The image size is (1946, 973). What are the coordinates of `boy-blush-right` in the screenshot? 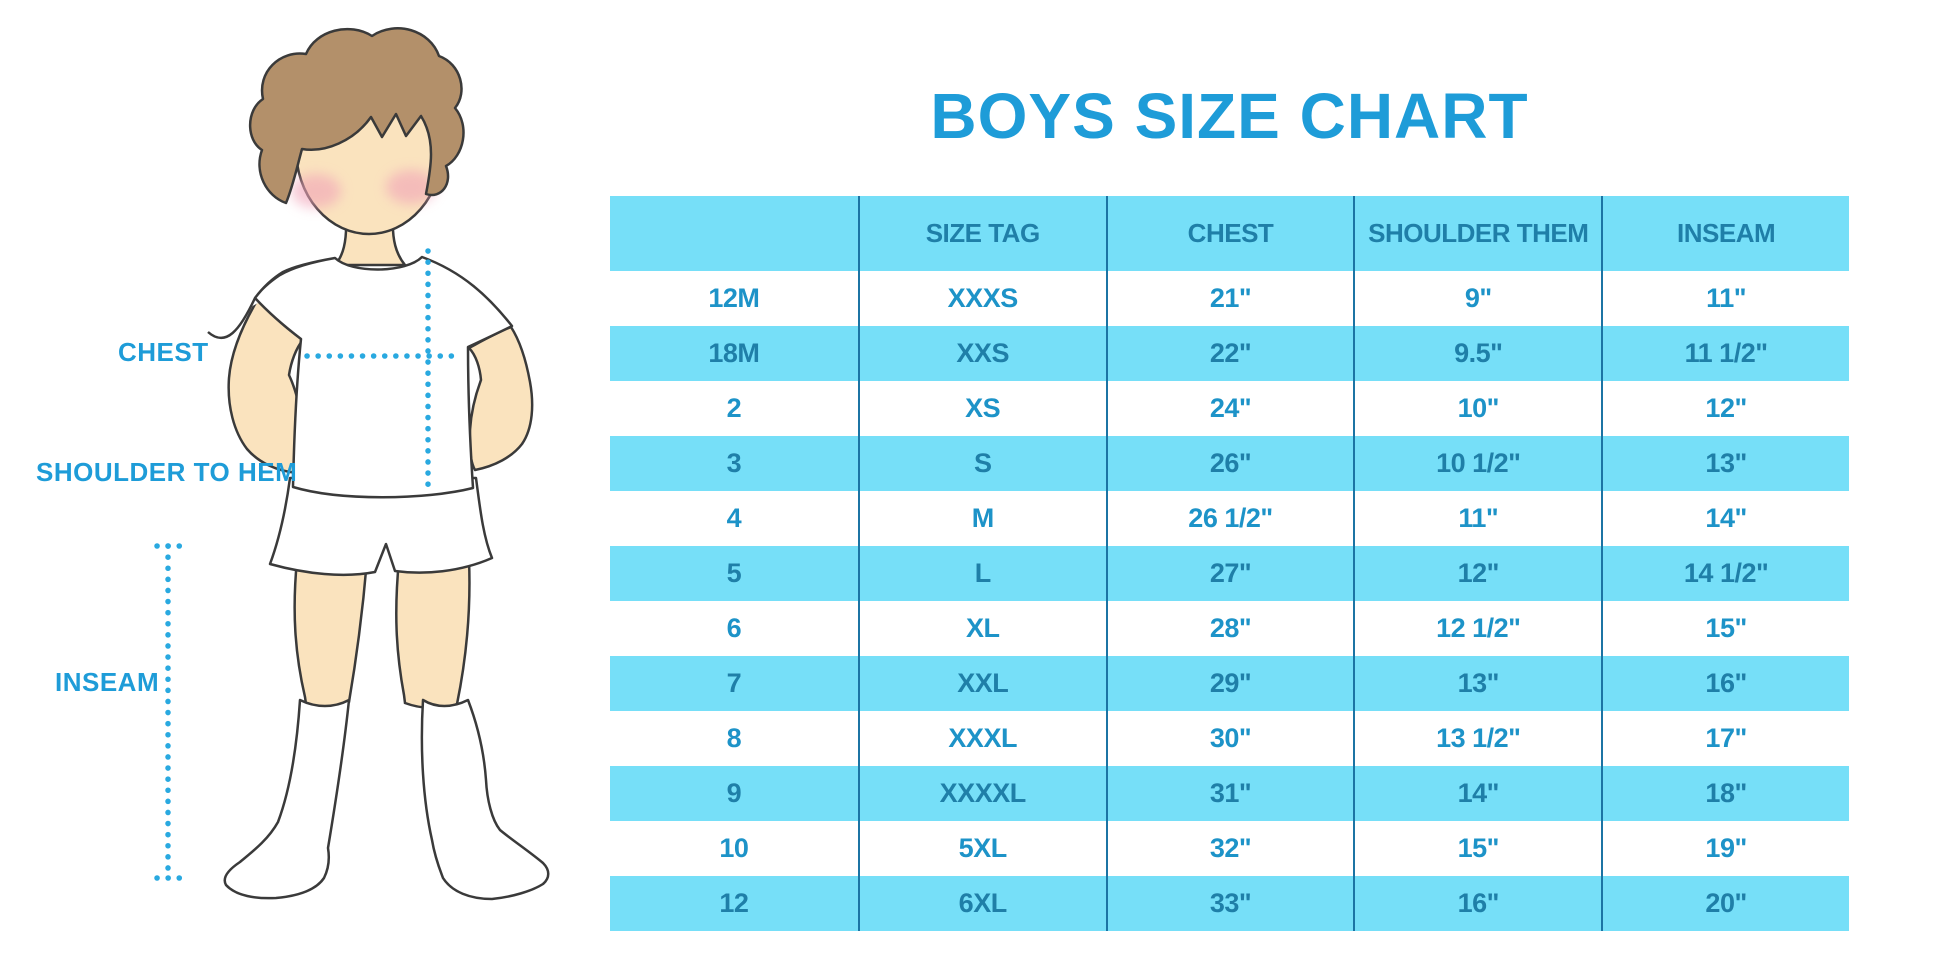 It's located at (411, 187).